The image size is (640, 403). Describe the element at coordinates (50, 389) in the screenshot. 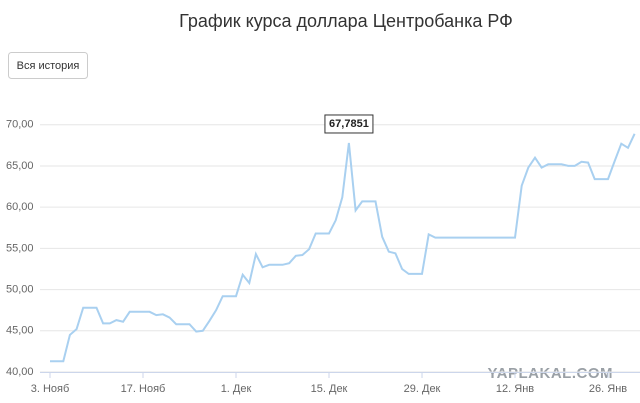

I see `x-tick-label: 3. Нояб` at that location.